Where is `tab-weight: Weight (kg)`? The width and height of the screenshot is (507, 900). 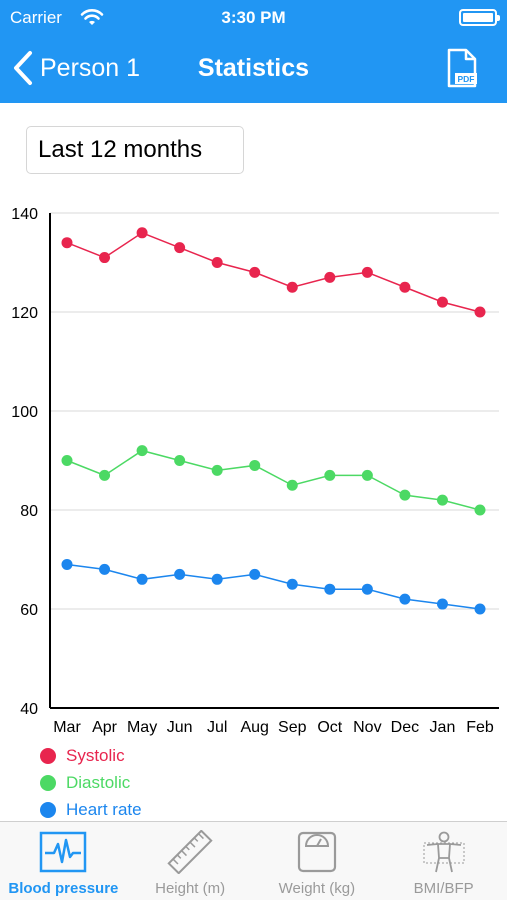
tab-weight: Weight (kg) is located at coordinates (317, 861).